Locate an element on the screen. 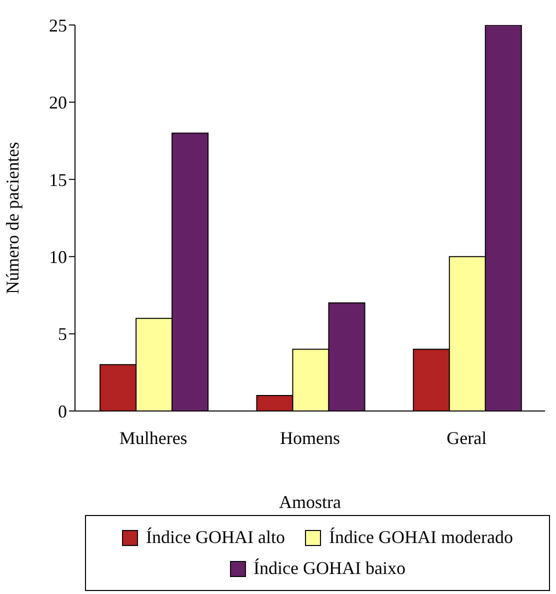  y-axis-title: Número de pacientes is located at coordinates (12, 218).